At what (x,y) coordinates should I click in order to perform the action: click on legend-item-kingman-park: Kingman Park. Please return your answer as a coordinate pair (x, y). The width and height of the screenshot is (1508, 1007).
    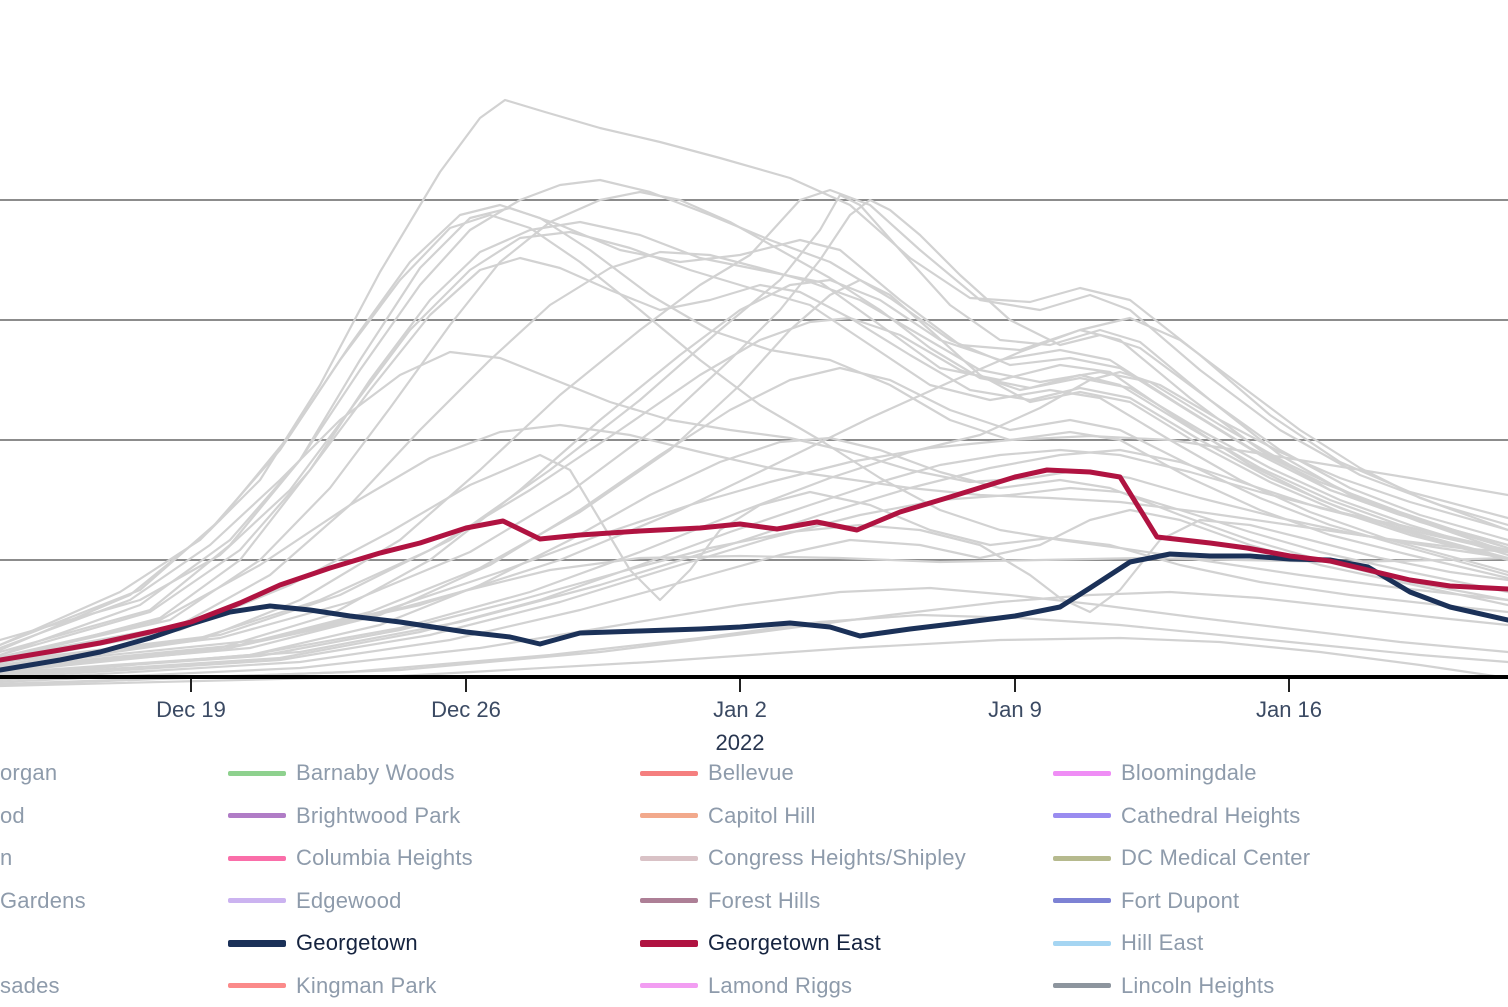
    Looking at the image, I should click on (434, 986).